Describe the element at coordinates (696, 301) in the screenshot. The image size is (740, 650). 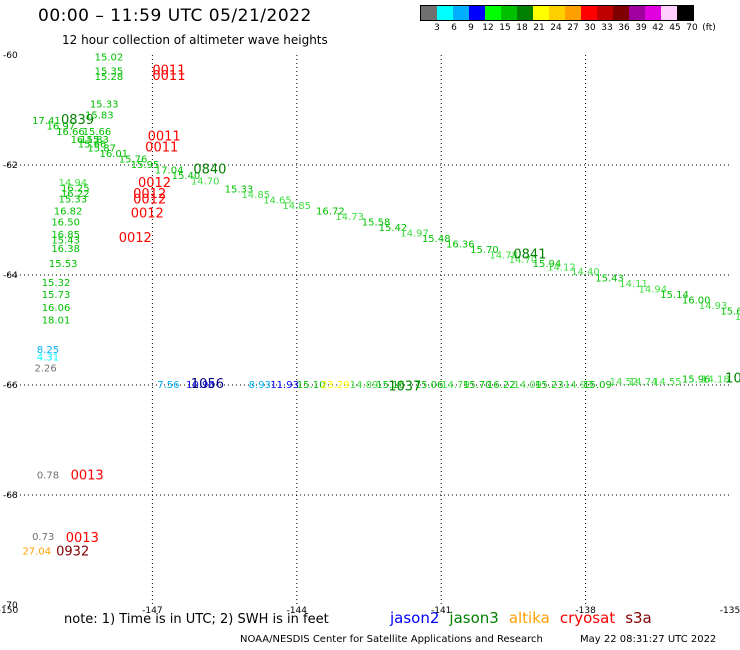
I see `data-point-label: 16.00` at that location.